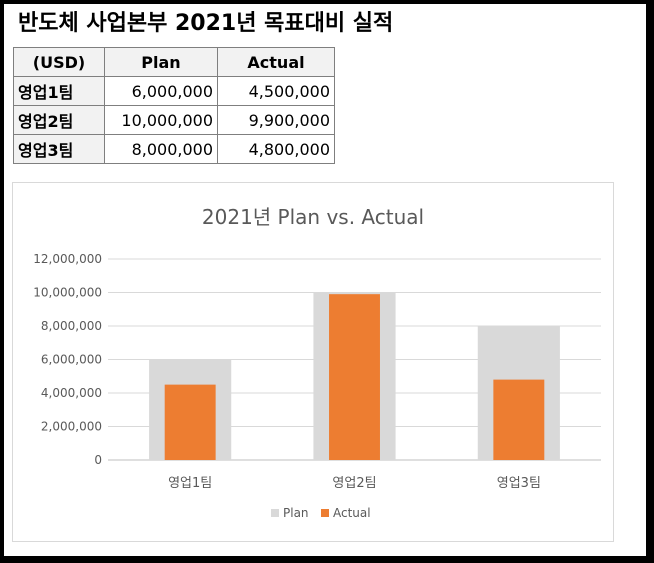 This screenshot has width=654, height=563. I want to click on y-tick-label: 10,000,000, so click(67, 293).